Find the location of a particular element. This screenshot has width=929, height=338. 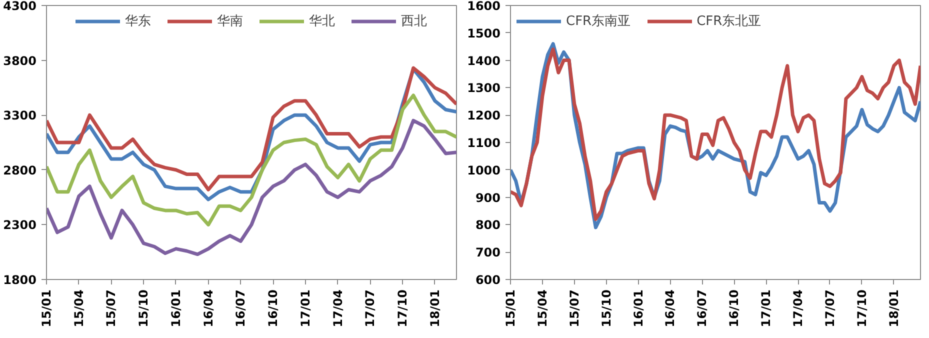

y-tick-label: 2300 is located at coordinates (20, 225).